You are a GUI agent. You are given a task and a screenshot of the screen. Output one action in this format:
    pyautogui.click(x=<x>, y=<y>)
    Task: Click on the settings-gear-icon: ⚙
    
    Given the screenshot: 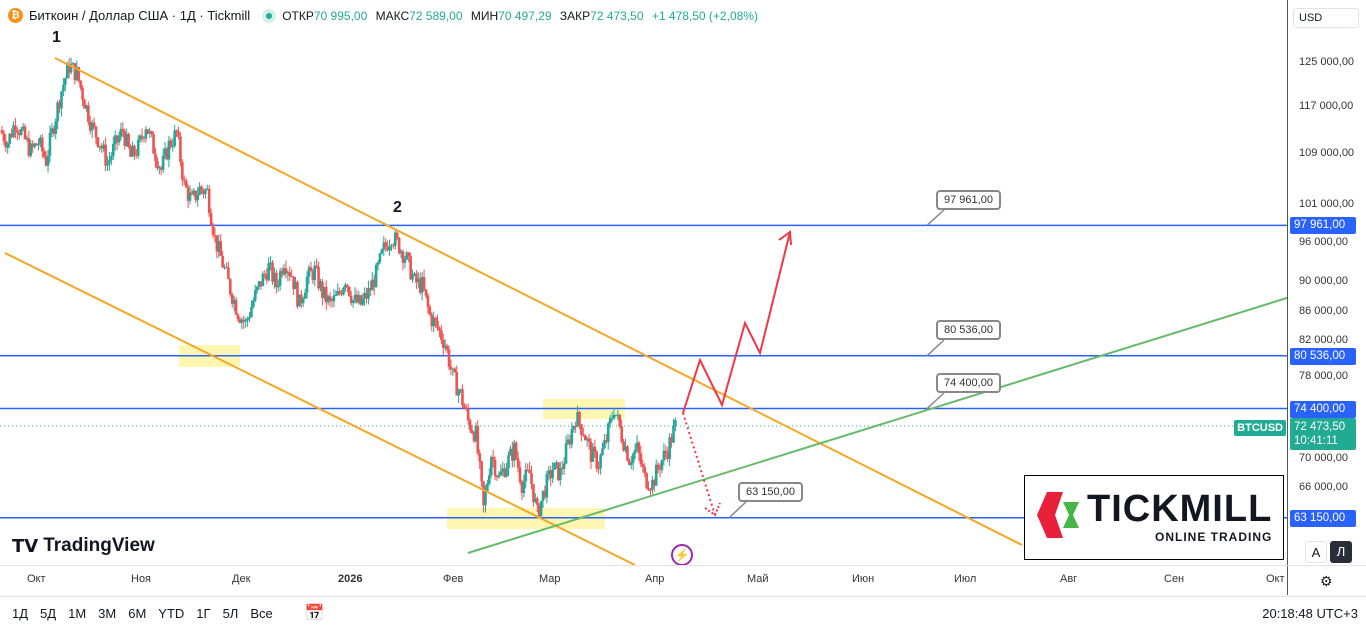 What is the action you would take?
    pyautogui.click(x=1326, y=581)
    